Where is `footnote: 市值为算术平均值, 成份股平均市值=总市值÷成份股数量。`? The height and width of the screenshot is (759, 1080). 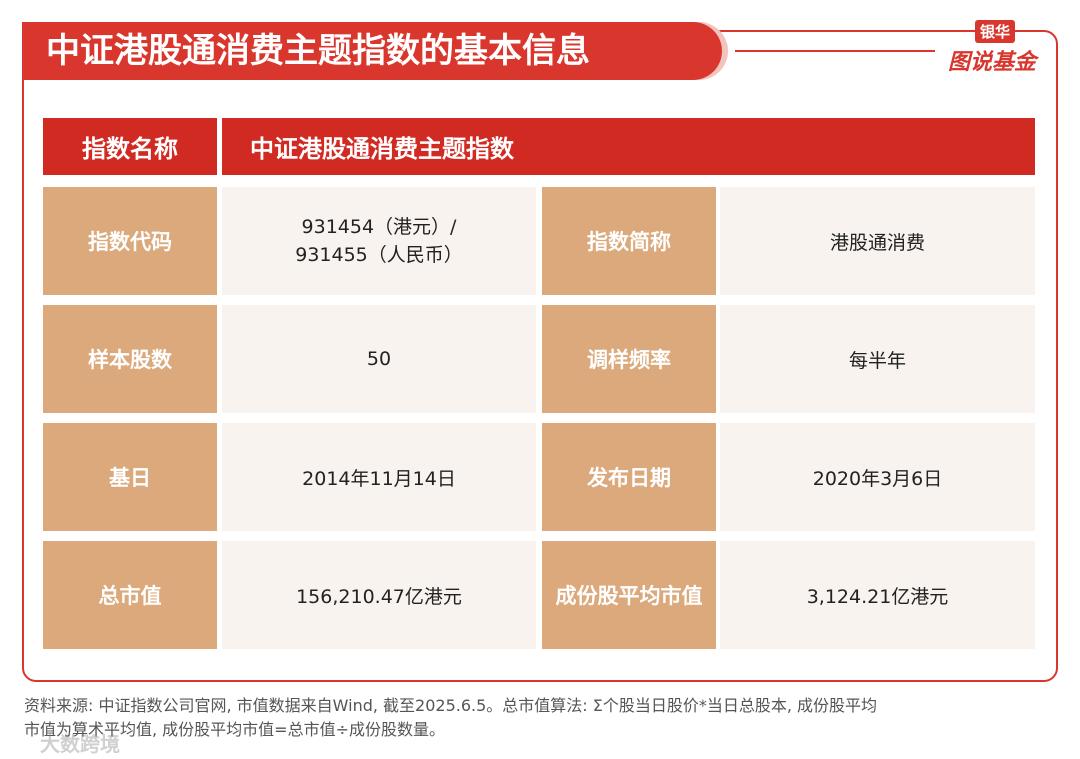
footnote: 市值为算术平均值, 成份股平均市值=总市值÷成份股数量。 is located at coordinates (234, 729).